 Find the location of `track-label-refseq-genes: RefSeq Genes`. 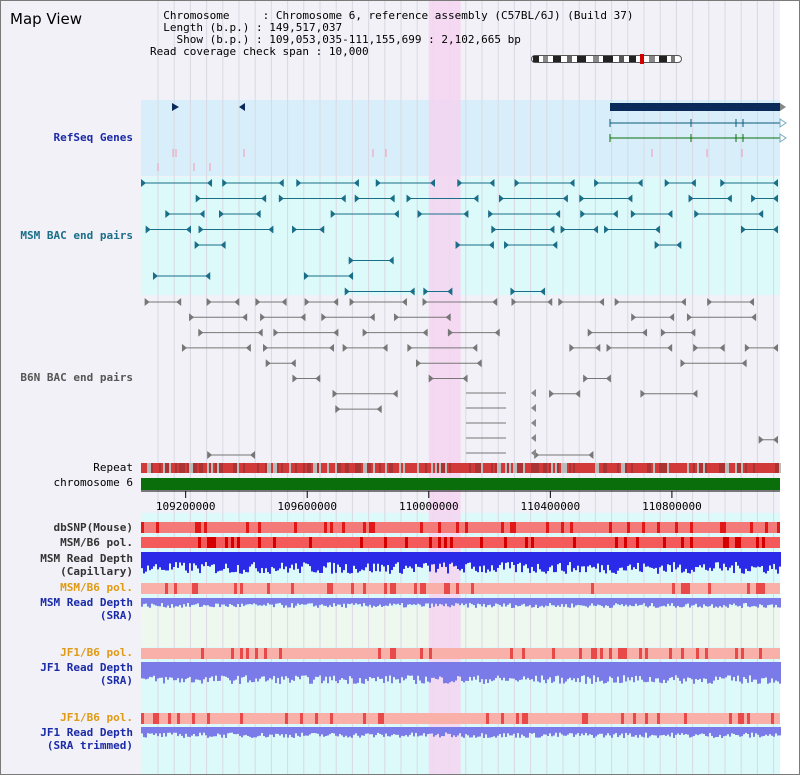

track-label-refseq-genes: RefSeq Genes is located at coordinates (93, 137).